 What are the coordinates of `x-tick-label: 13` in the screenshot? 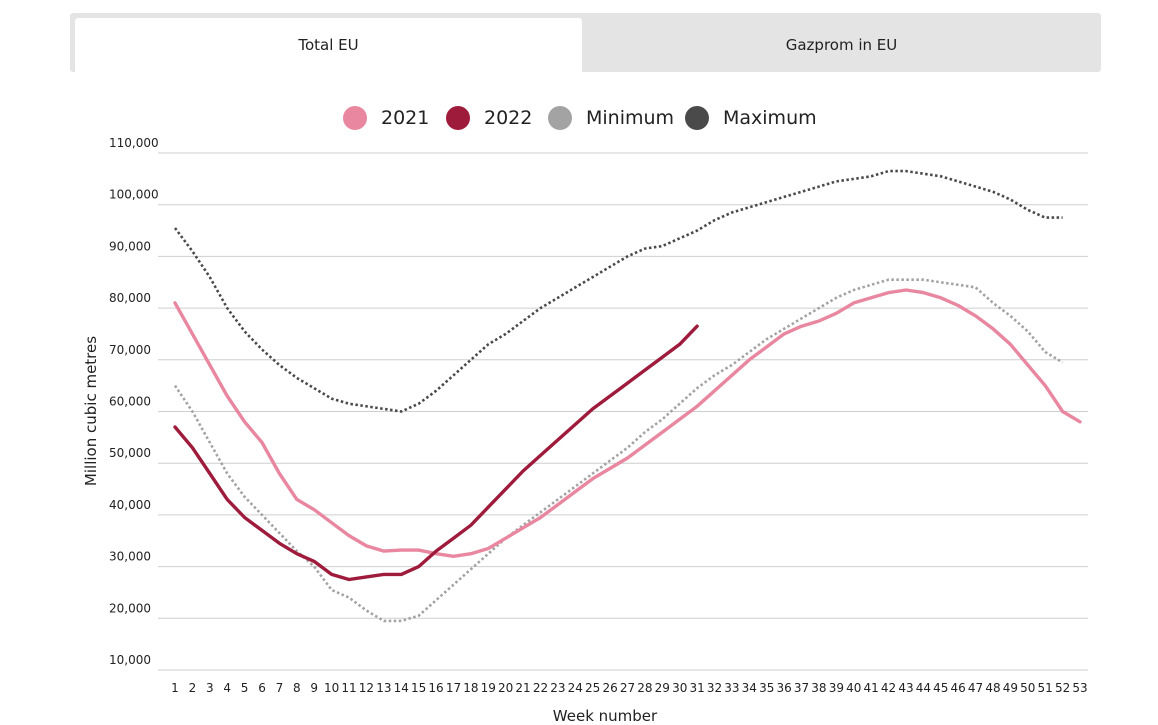 It's located at (383, 688).